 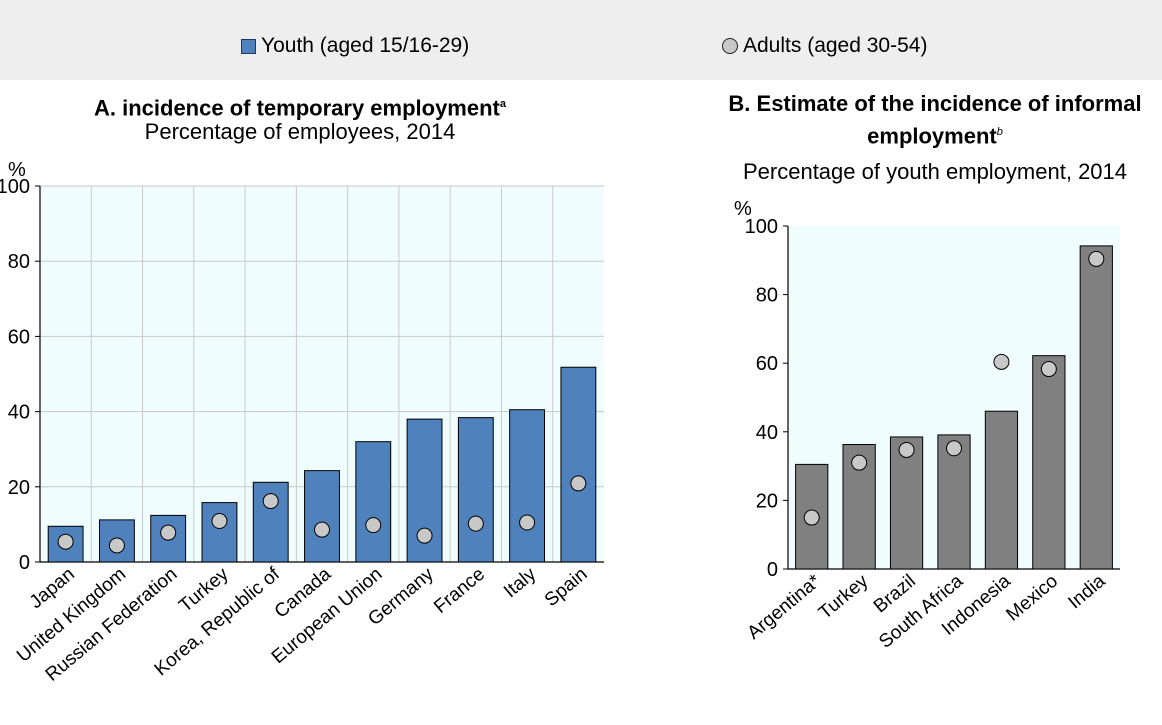 What do you see at coordinates (999, 132) in the screenshot?
I see `panel-b-title-footnote: b` at bounding box center [999, 132].